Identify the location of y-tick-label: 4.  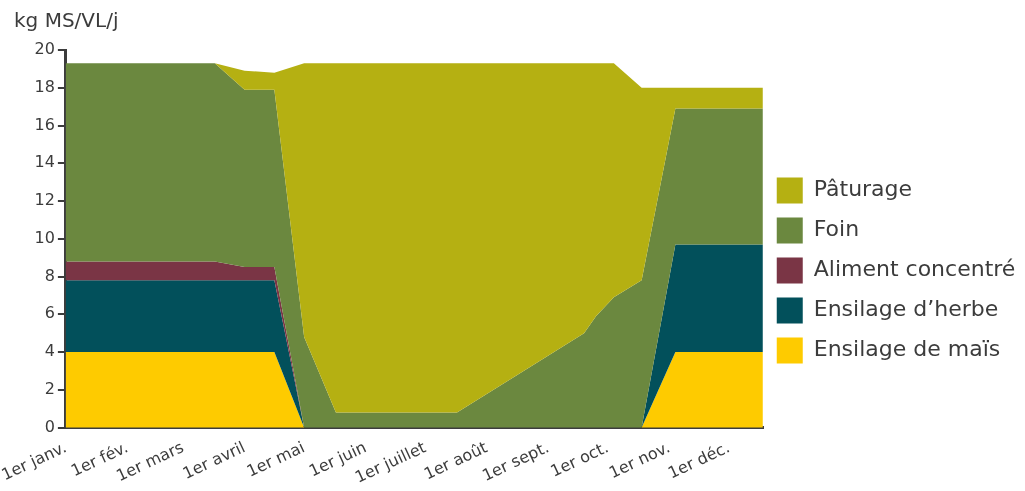
(49, 351).